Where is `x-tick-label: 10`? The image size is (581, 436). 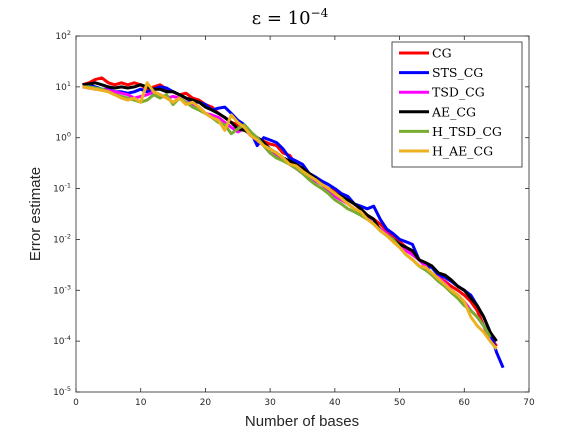
x-tick-label: 10 is located at coordinates (141, 403).